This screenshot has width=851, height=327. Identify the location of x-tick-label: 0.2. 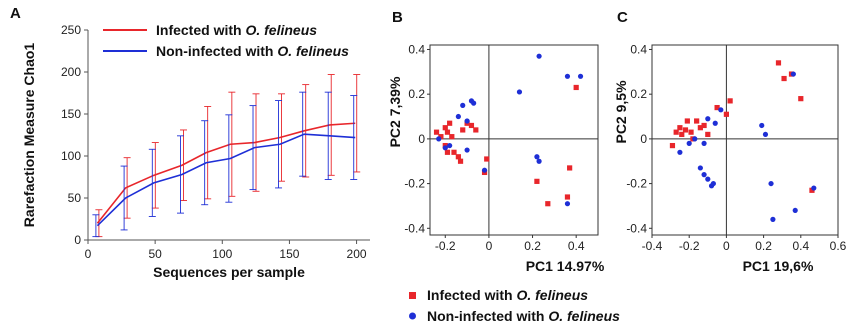
(763, 246).